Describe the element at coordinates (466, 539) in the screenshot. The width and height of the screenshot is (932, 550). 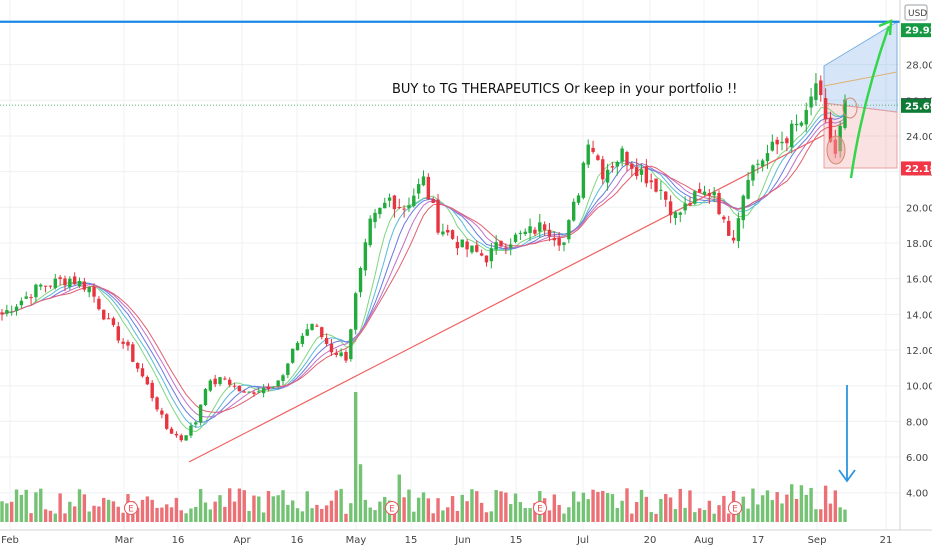
I see `time-axis: Feb Mar 16 Apr 16 May 15 Jun 15 Jul 20 Aug 17 Sep 21` at that location.